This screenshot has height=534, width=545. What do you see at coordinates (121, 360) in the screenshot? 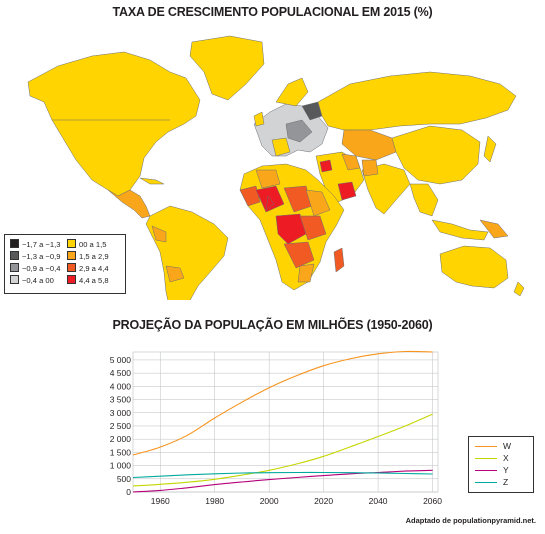
I see `y-tick-label: 5 000` at bounding box center [121, 360].